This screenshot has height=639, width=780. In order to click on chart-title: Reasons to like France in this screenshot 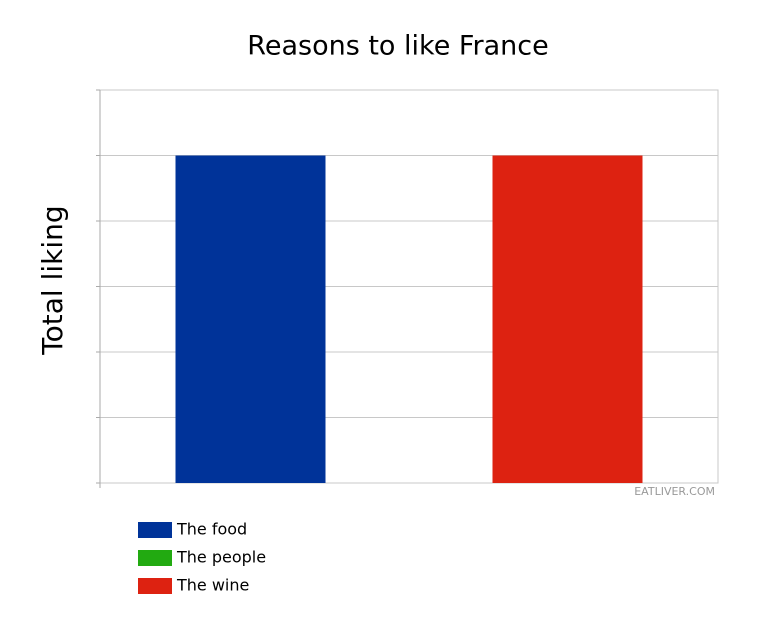, I will do `click(397, 46)`.